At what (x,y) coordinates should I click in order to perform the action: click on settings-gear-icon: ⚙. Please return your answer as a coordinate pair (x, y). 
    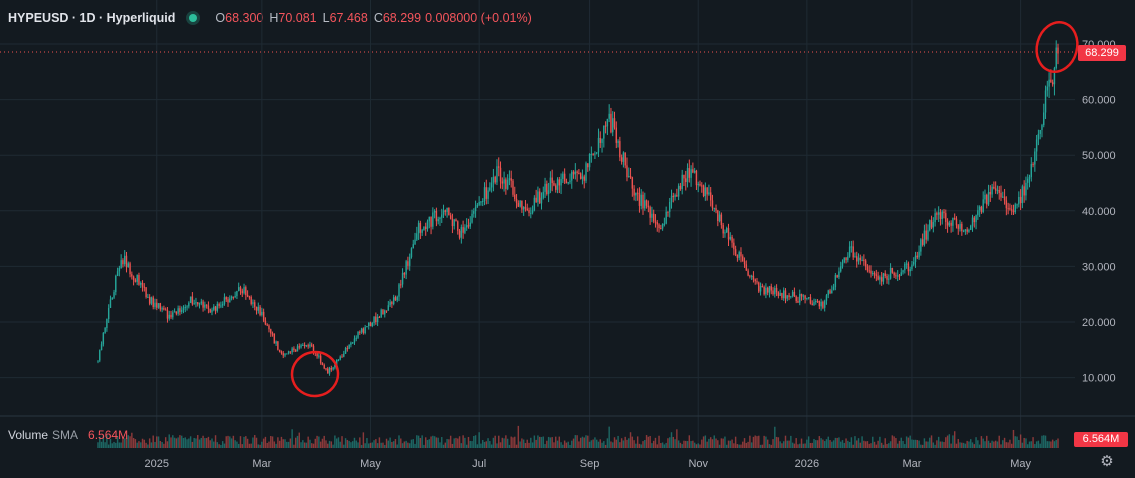
    Looking at the image, I should click on (1107, 461).